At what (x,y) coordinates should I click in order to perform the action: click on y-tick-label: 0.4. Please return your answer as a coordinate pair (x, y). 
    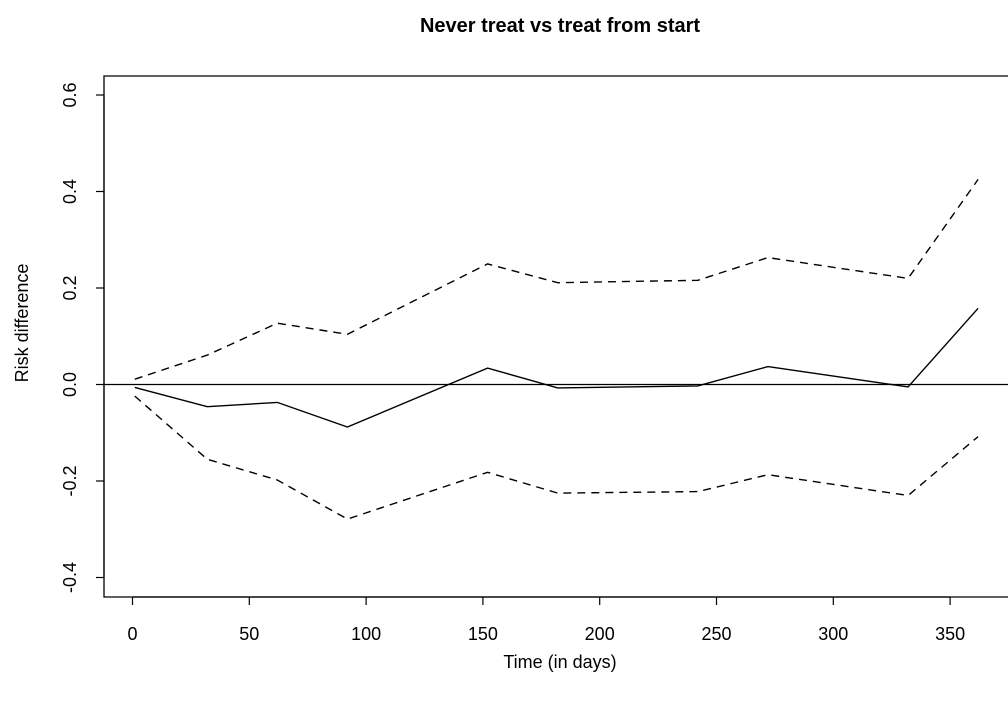
    Looking at the image, I should click on (70, 191).